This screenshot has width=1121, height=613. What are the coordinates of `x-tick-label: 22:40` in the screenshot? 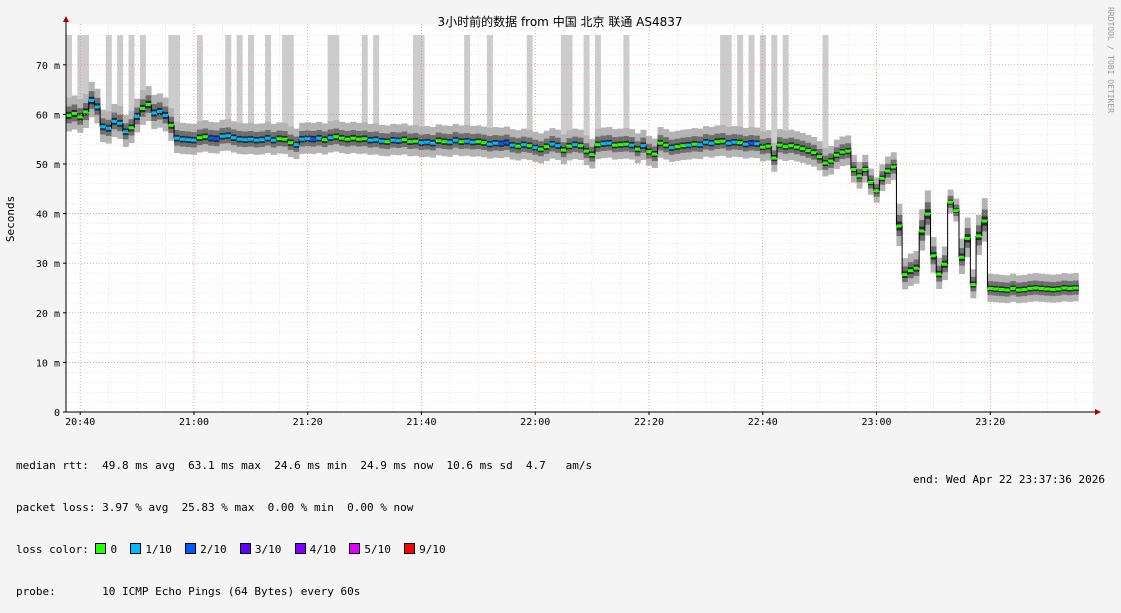 It's located at (763, 422).